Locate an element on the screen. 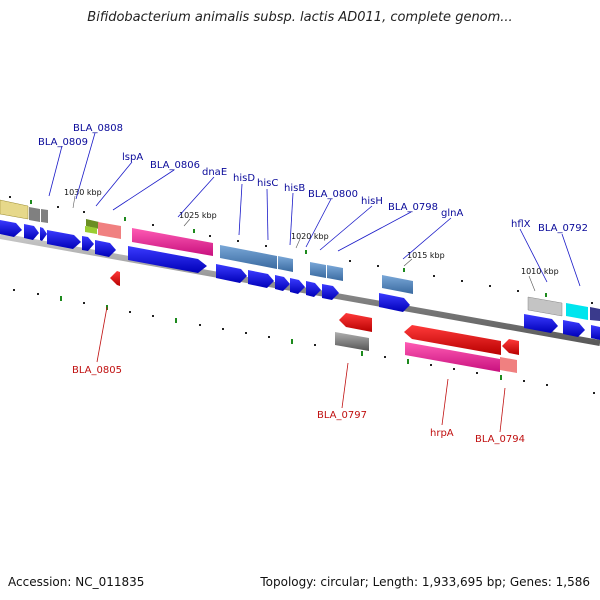 The height and width of the screenshot is (600, 600). gene-label-hrpa: hrpA is located at coordinates (442, 433).